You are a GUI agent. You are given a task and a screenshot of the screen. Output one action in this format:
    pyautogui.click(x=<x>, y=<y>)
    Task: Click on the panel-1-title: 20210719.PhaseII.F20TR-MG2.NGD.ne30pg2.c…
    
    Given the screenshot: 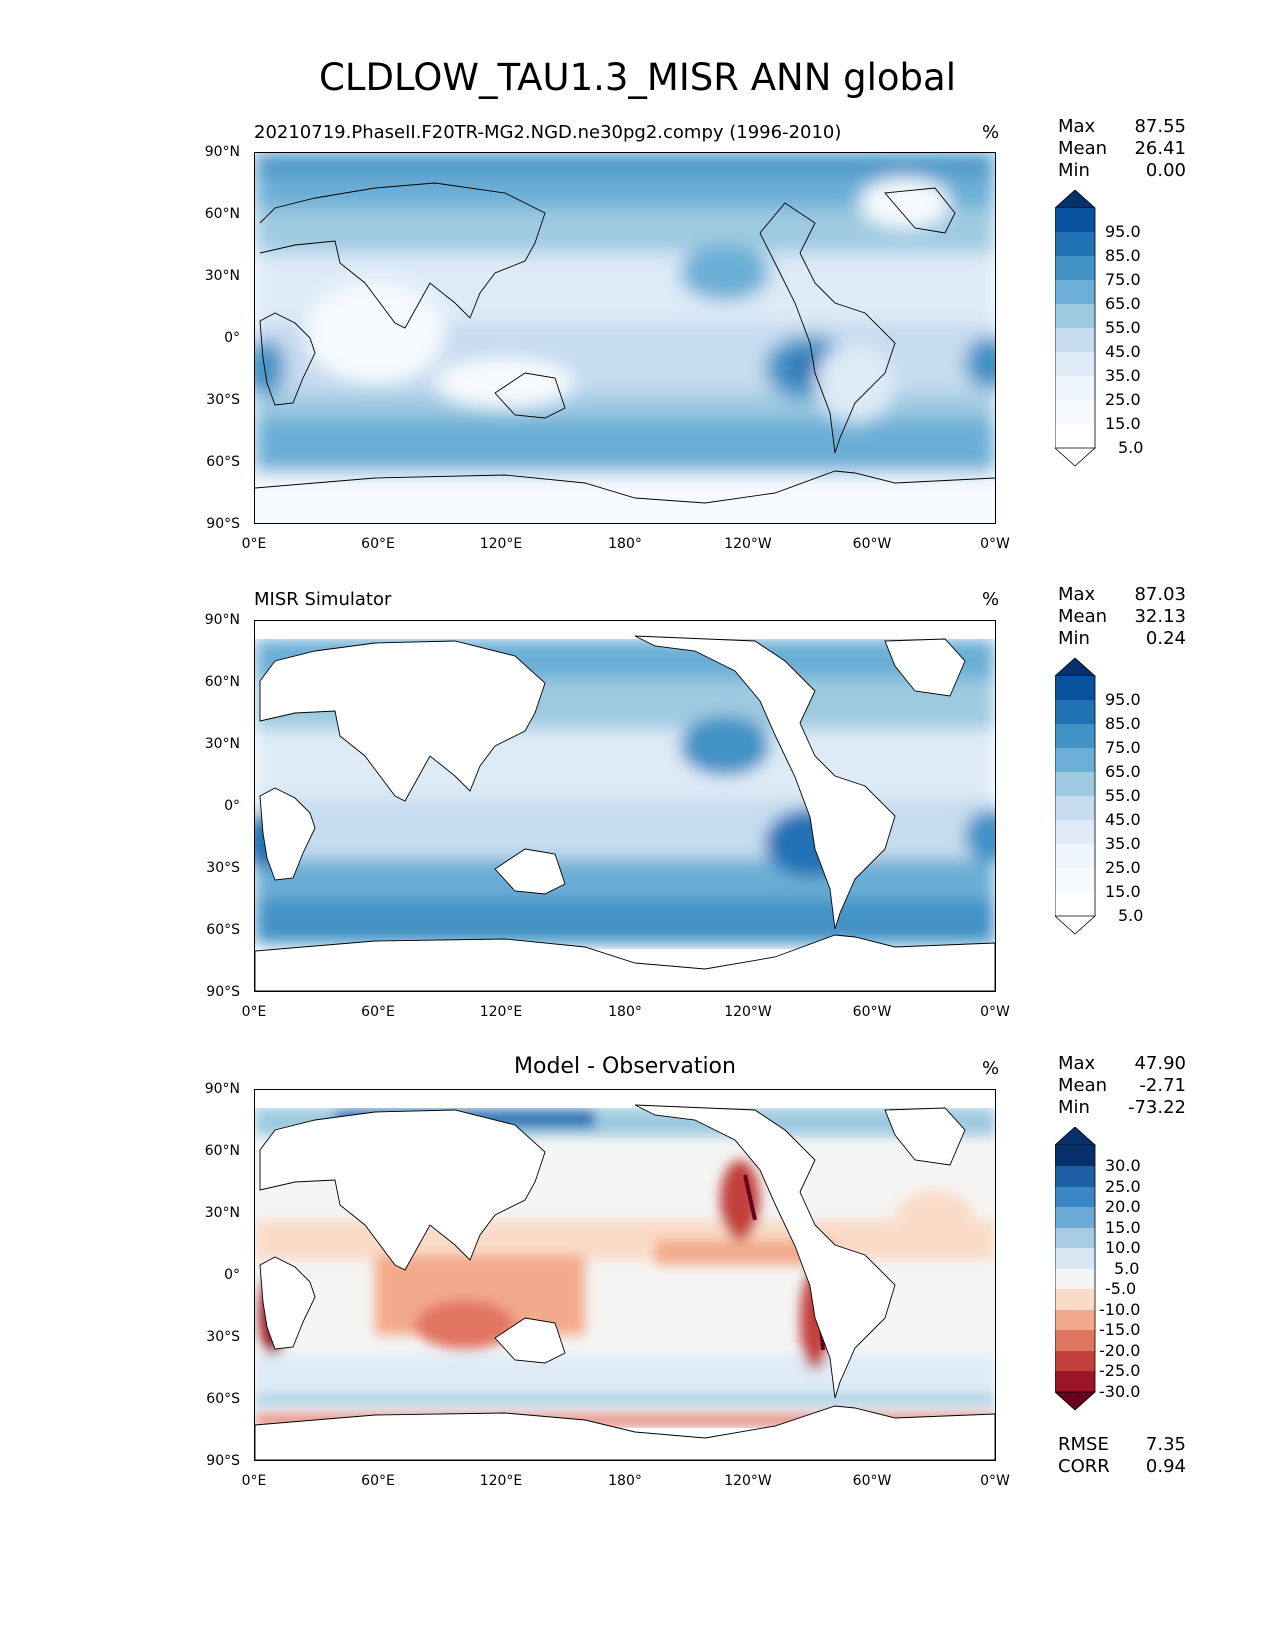 What is the action you would take?
    pyautogui.click(x=548, y=132)
    